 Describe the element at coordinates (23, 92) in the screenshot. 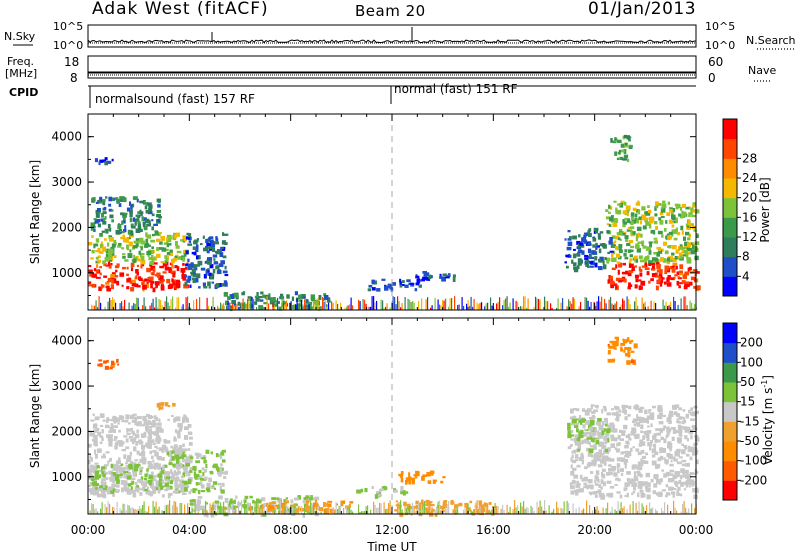

I see `cpid-label: CPID` at that location.